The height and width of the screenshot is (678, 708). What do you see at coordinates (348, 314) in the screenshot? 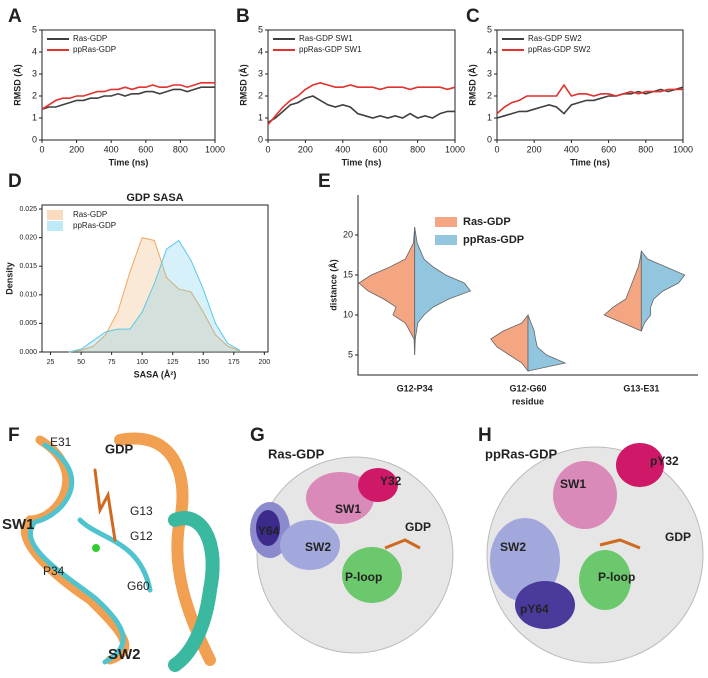
I see `y-tick-label: 10` at bounding box center [348, 314].